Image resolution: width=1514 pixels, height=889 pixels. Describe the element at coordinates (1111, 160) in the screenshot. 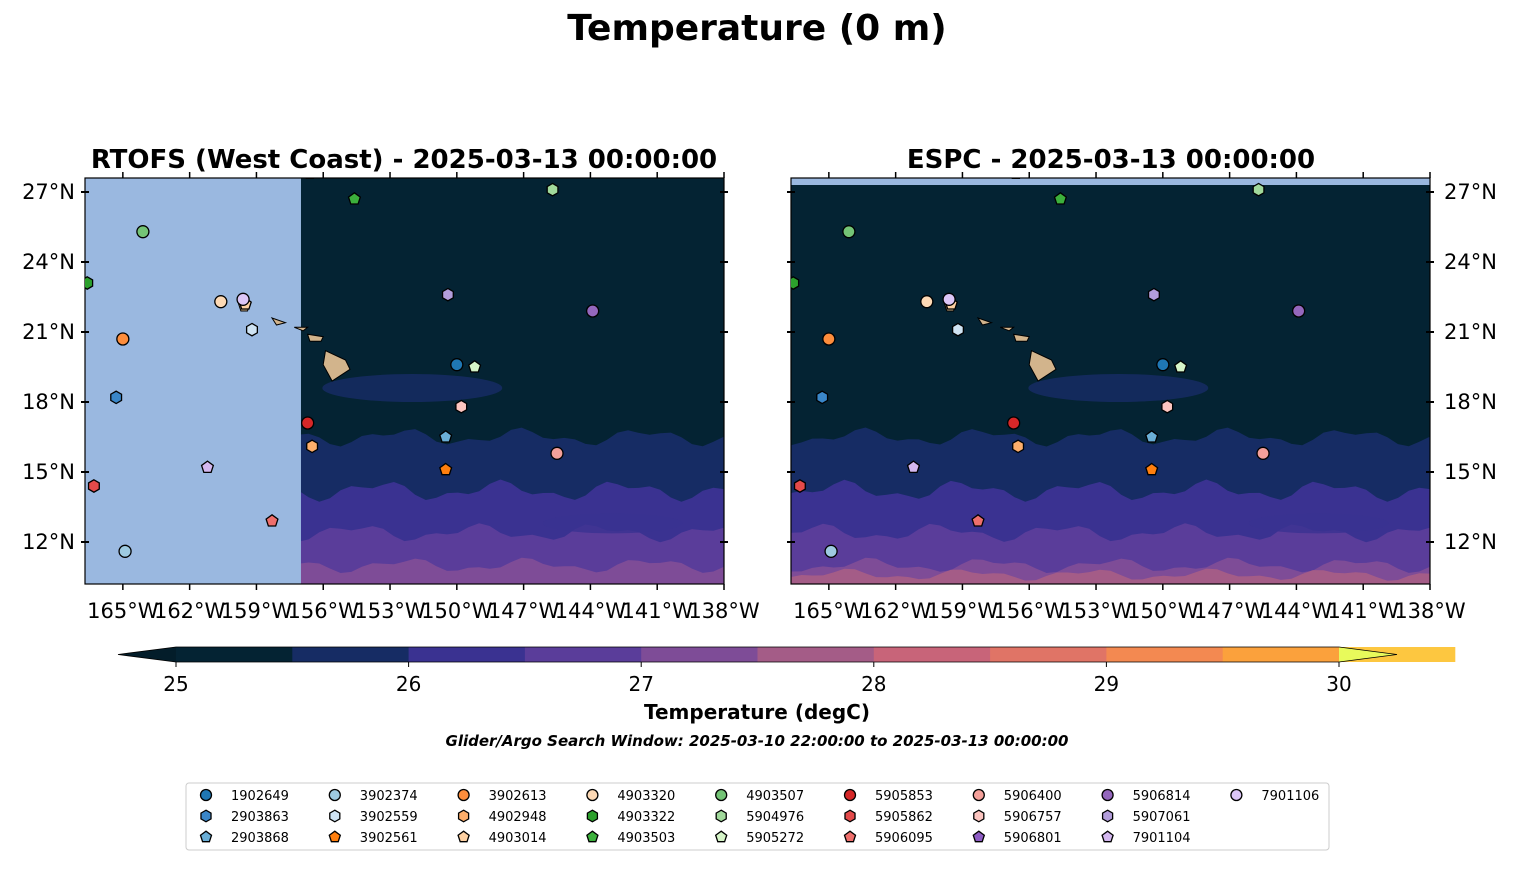

I see `panel-title-espc: ESPC - 2025-03-13 00:00:00` at that location.